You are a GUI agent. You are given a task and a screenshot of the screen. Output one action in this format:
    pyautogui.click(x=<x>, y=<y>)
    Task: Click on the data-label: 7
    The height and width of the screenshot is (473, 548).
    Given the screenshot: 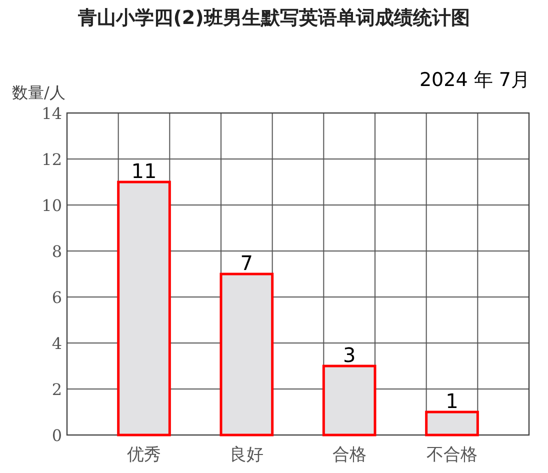 What is the action you would take?
    pyautogui.click(x=247, y=263)
    